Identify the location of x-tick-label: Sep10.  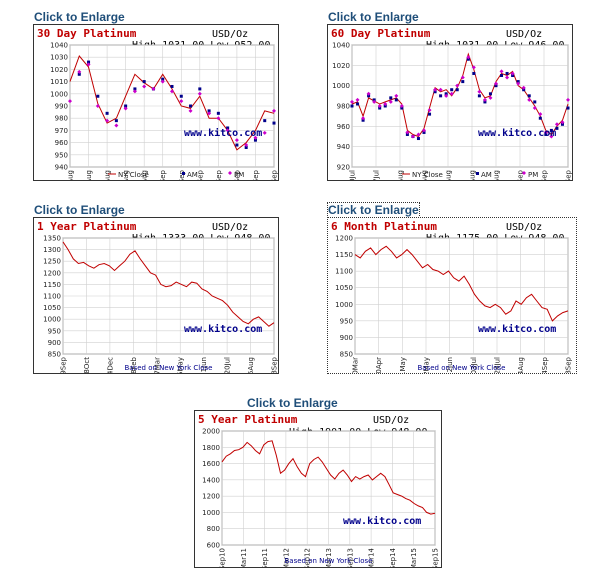
(223, 557).